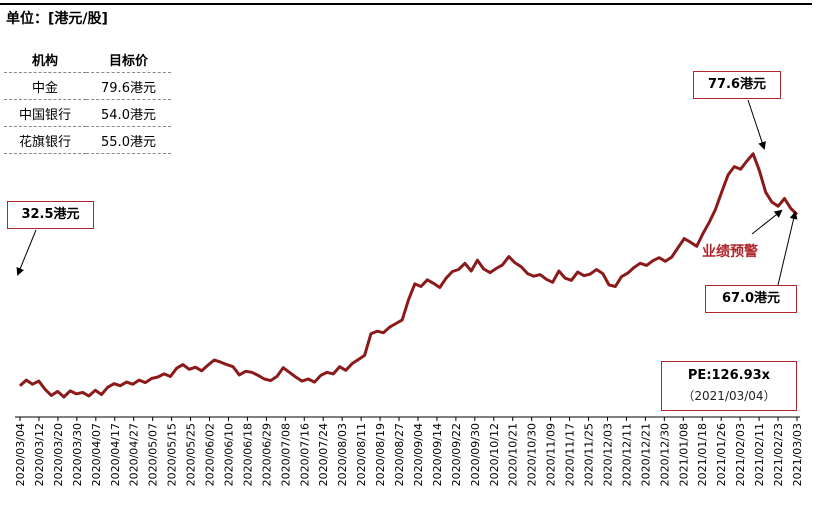 The width and height of the screenshot is (816, 505). Describe the element at coordinates (128, 59) in the screenshot. I see `table-header-target: 目标价` at that location.